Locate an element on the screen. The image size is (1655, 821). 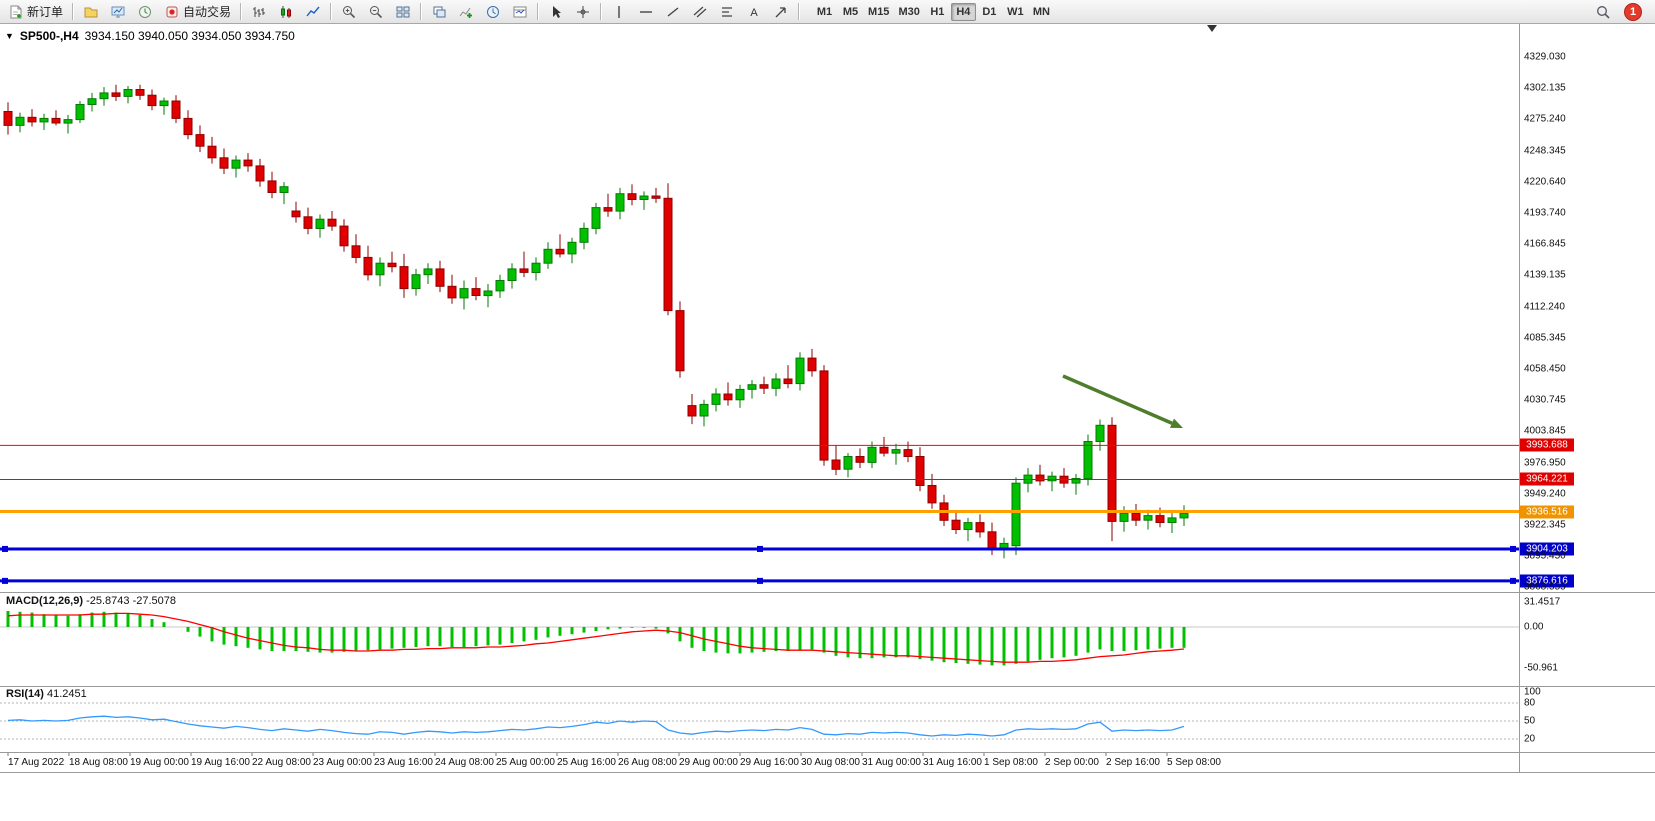
time-axis-label: 24 Aug 08:00 is located at coordinates (464, 762).